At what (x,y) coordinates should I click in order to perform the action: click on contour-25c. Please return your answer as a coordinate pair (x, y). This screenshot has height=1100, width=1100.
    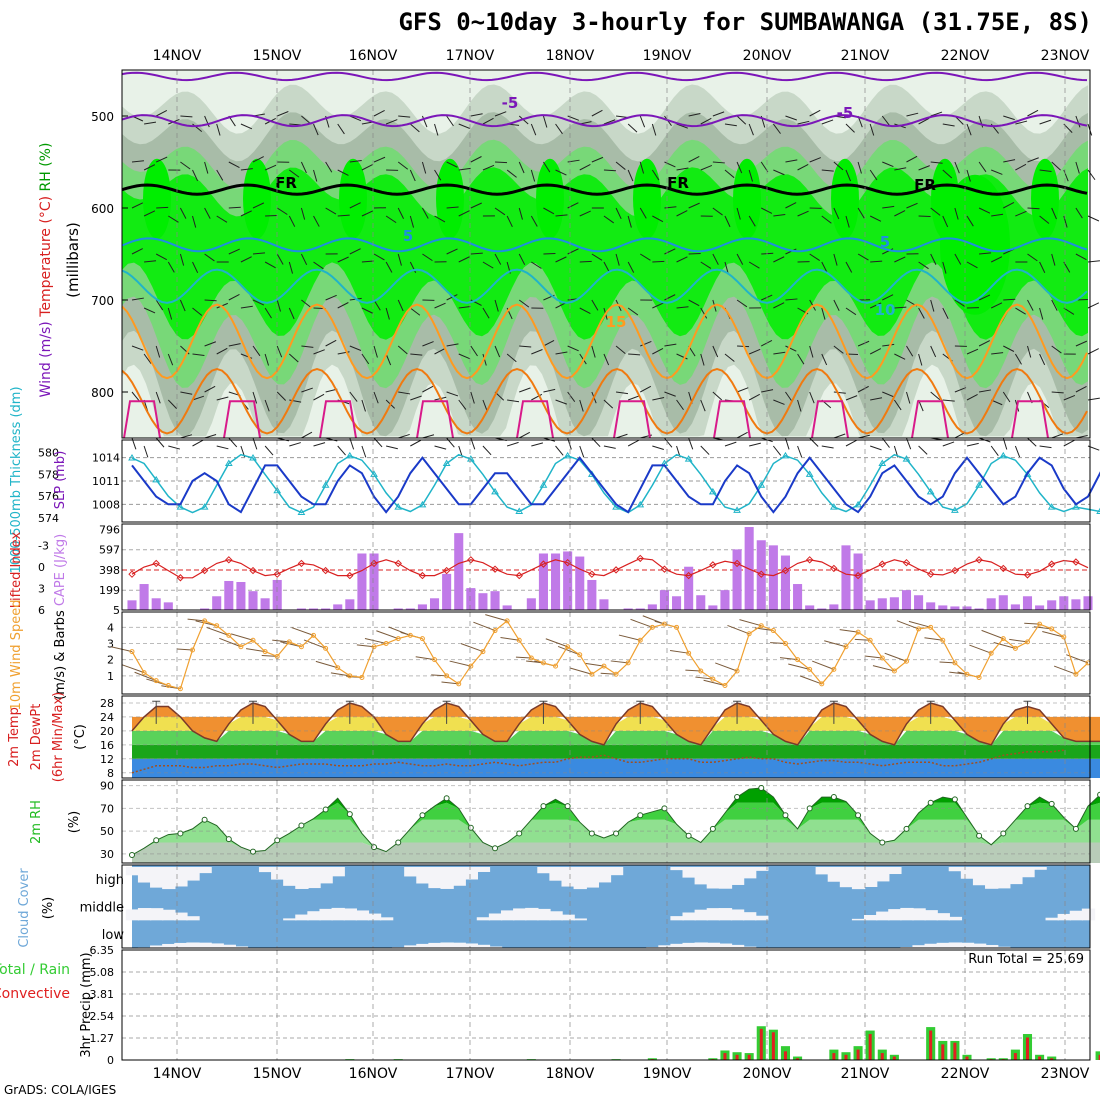
    Looking at the image, I should click on (732, 419).